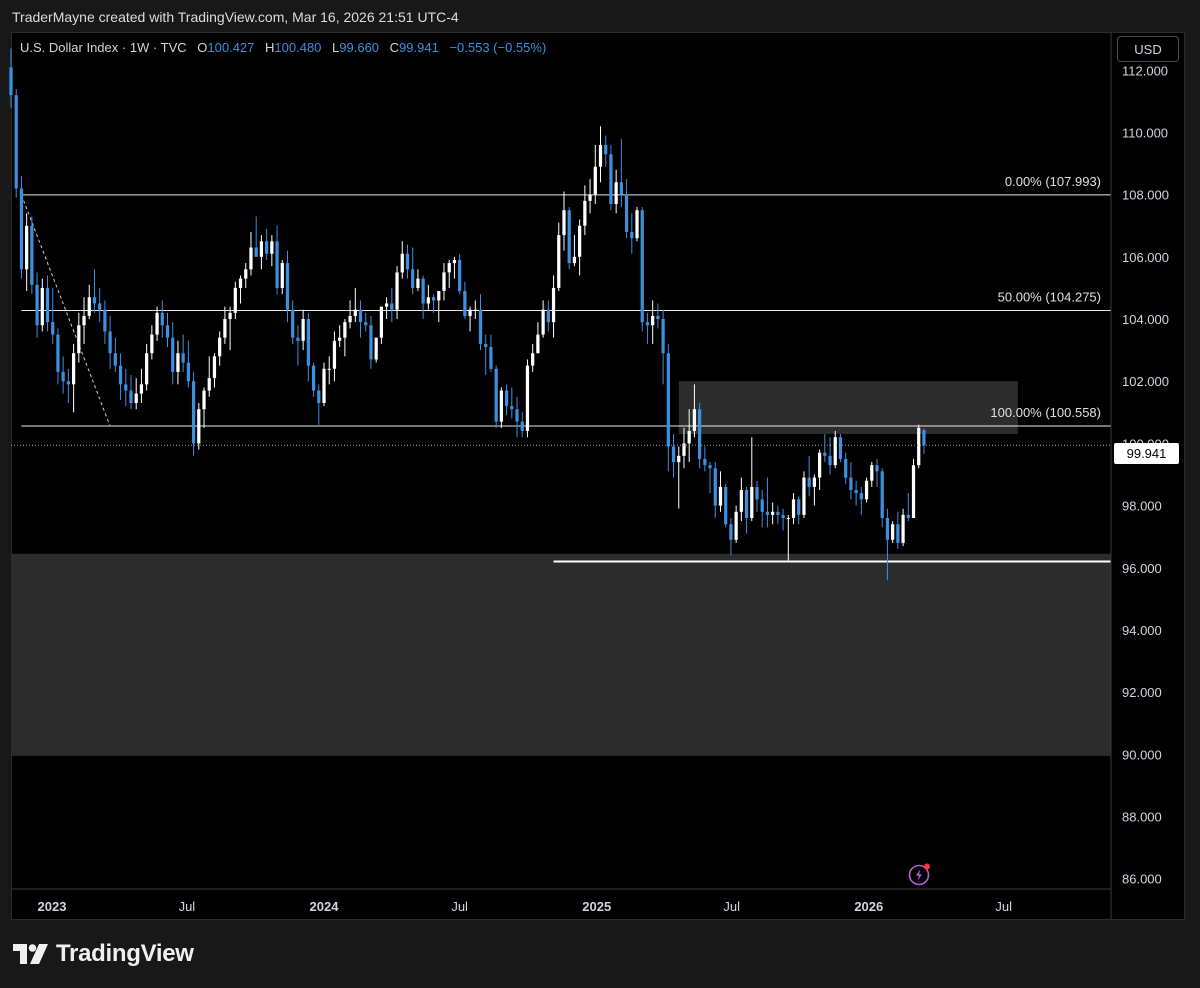  Describe the element at coordinates (125, 953) in the screenshot. I see `brand-name: TradingView` at that location.